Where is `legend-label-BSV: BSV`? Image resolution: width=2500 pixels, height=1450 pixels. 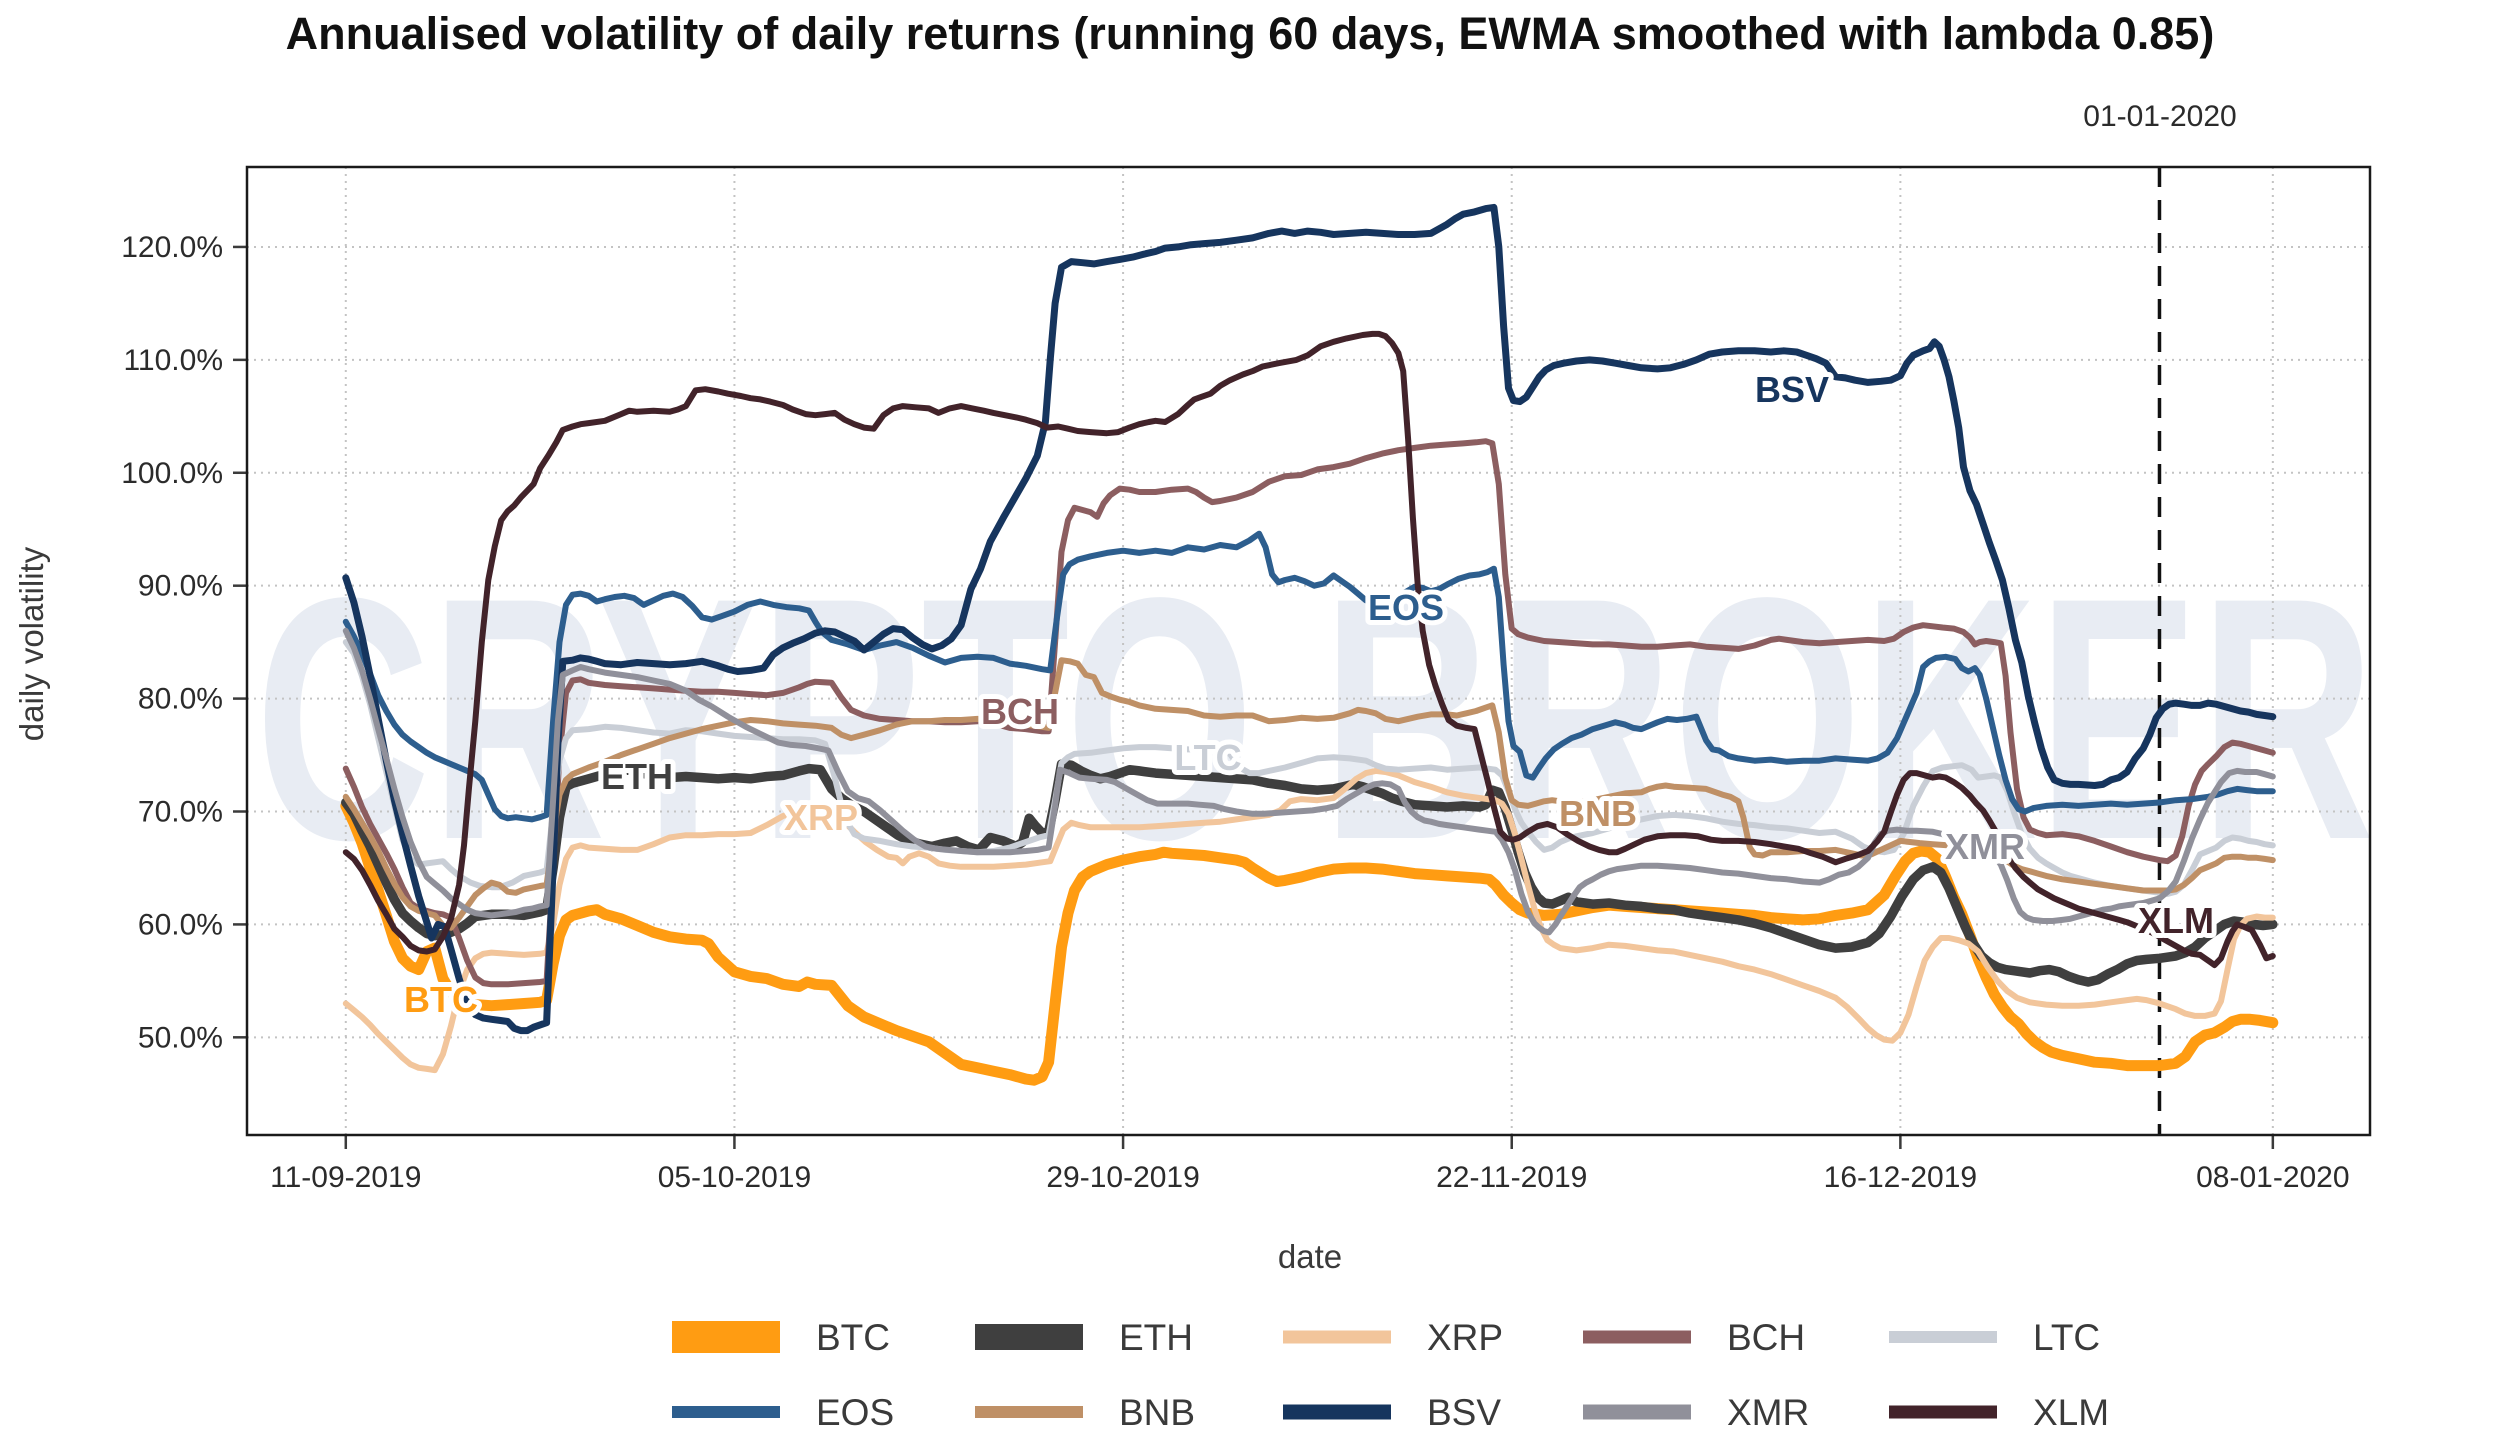 legend-label-BSV: BSV is located at coordinates (1464, 1412).